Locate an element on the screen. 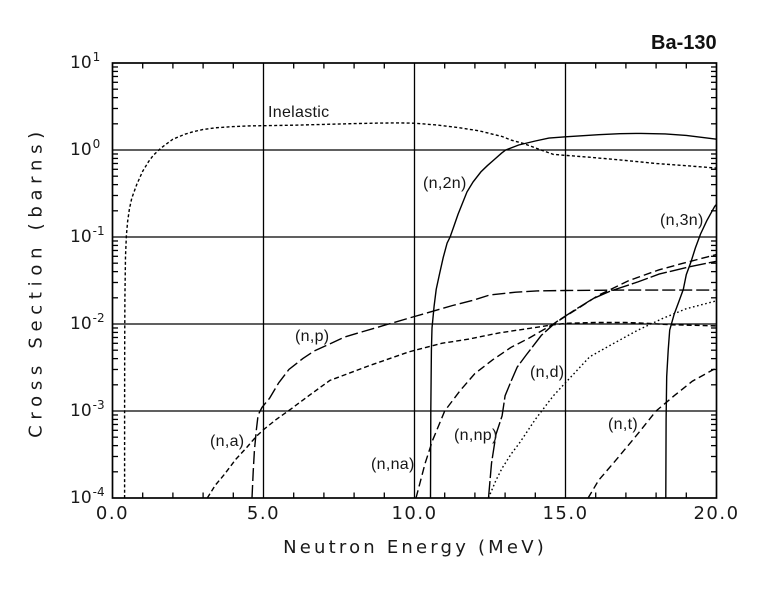 This screenshot has width=780, height=590. curve-label: (n,t) is located at coordinates (623, 424).